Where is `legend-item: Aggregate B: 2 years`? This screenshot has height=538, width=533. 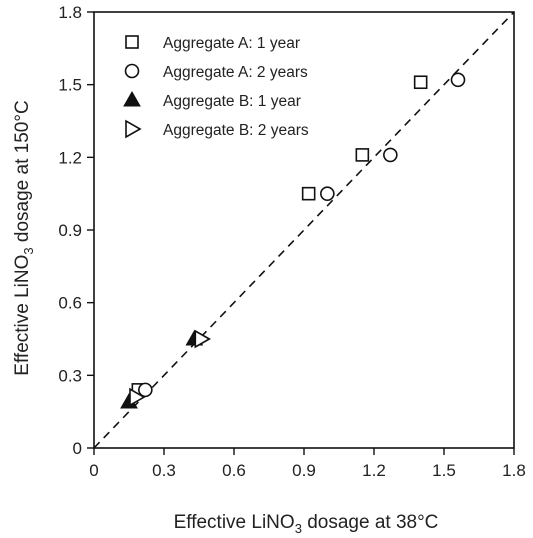
legend-item: Aggregate B: 2 years is located at coordinates (217, 129).